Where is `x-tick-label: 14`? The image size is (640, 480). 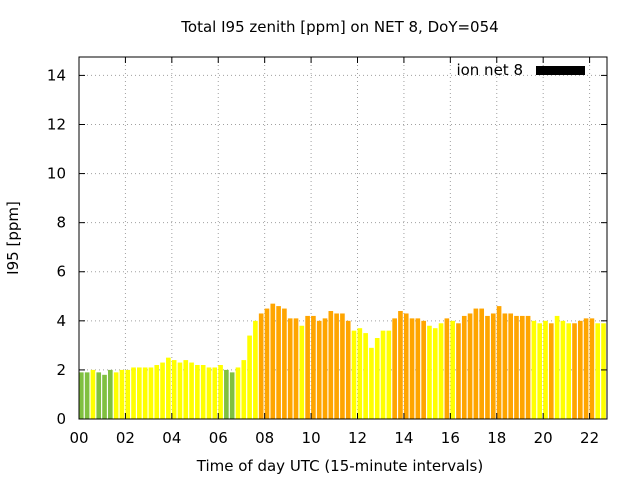
x-tick-label: 14 is located at coordinates (403, 438).